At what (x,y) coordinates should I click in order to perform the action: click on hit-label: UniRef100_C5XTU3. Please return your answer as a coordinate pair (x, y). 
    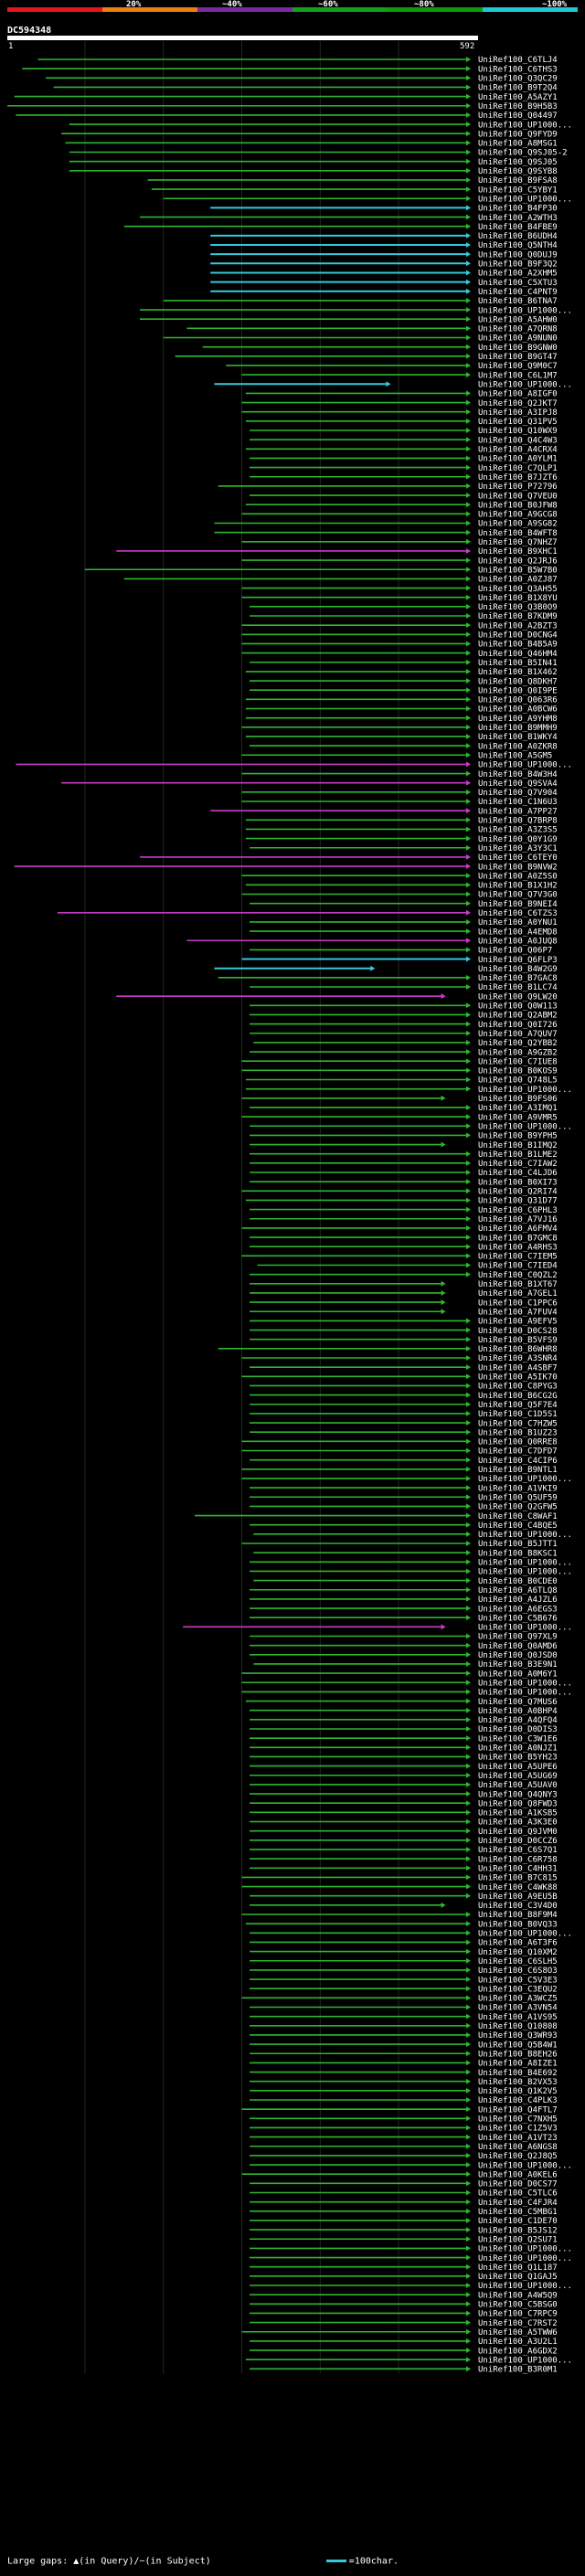
    Looking at the image, I should click on (518, 283).